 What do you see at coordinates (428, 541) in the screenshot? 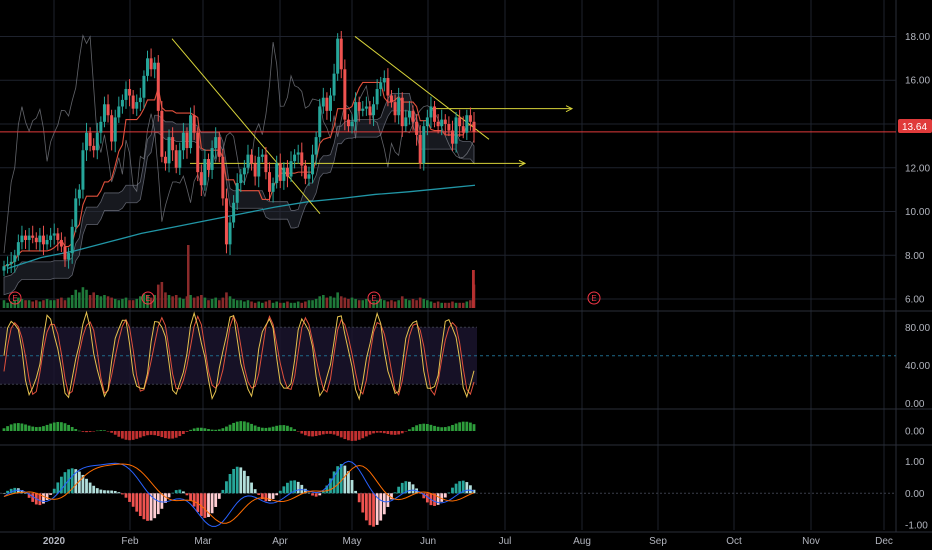
I see `time-tick-label: Jun` at bounding box center [428, 541].